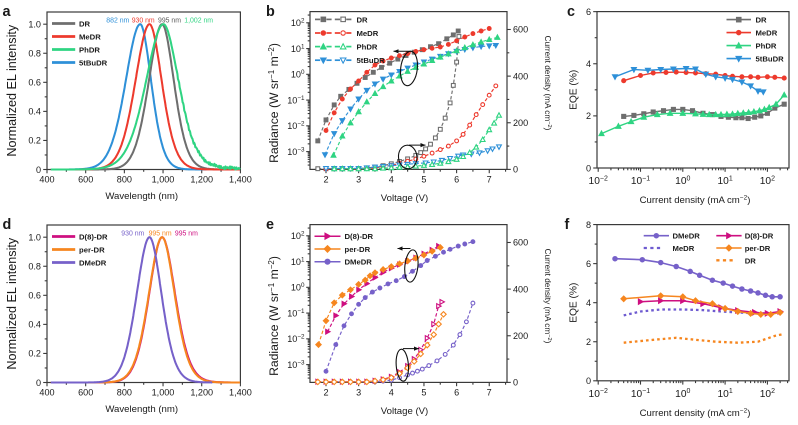 The image size is (798, 425). What do you see at coordinates (588, 225) in the screenshot?
I see `svg-text: 8` at bounding box center [588, 225].